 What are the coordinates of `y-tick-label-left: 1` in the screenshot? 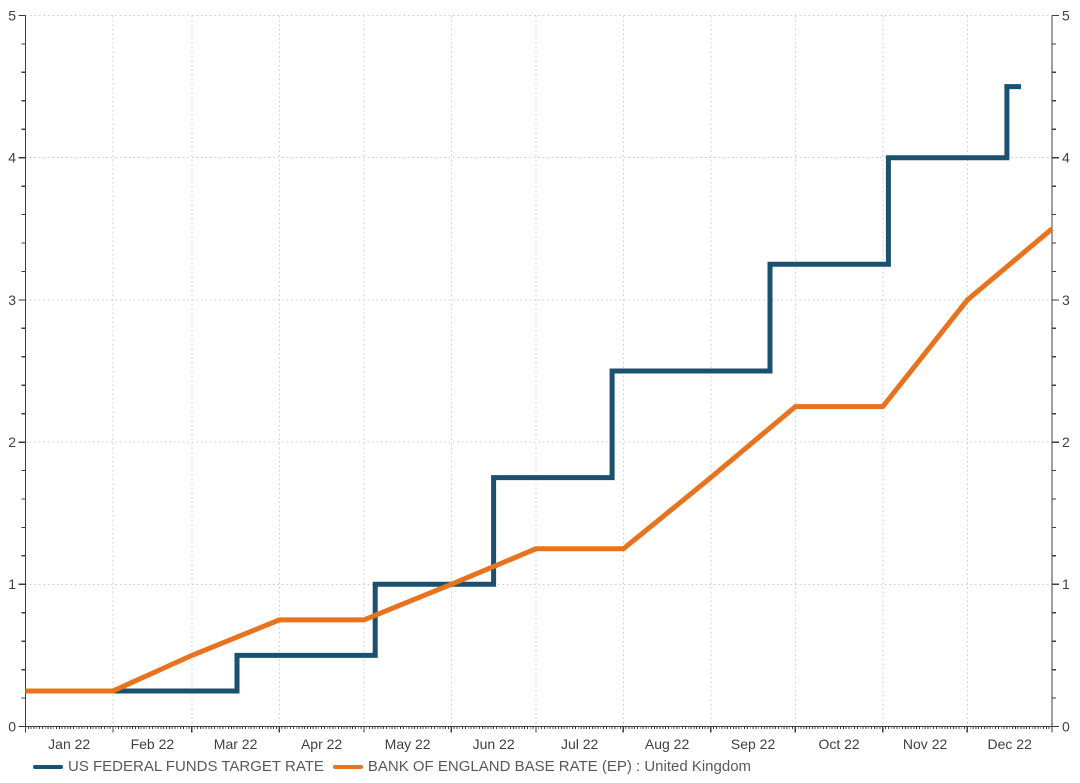 It's located at (12, 584).